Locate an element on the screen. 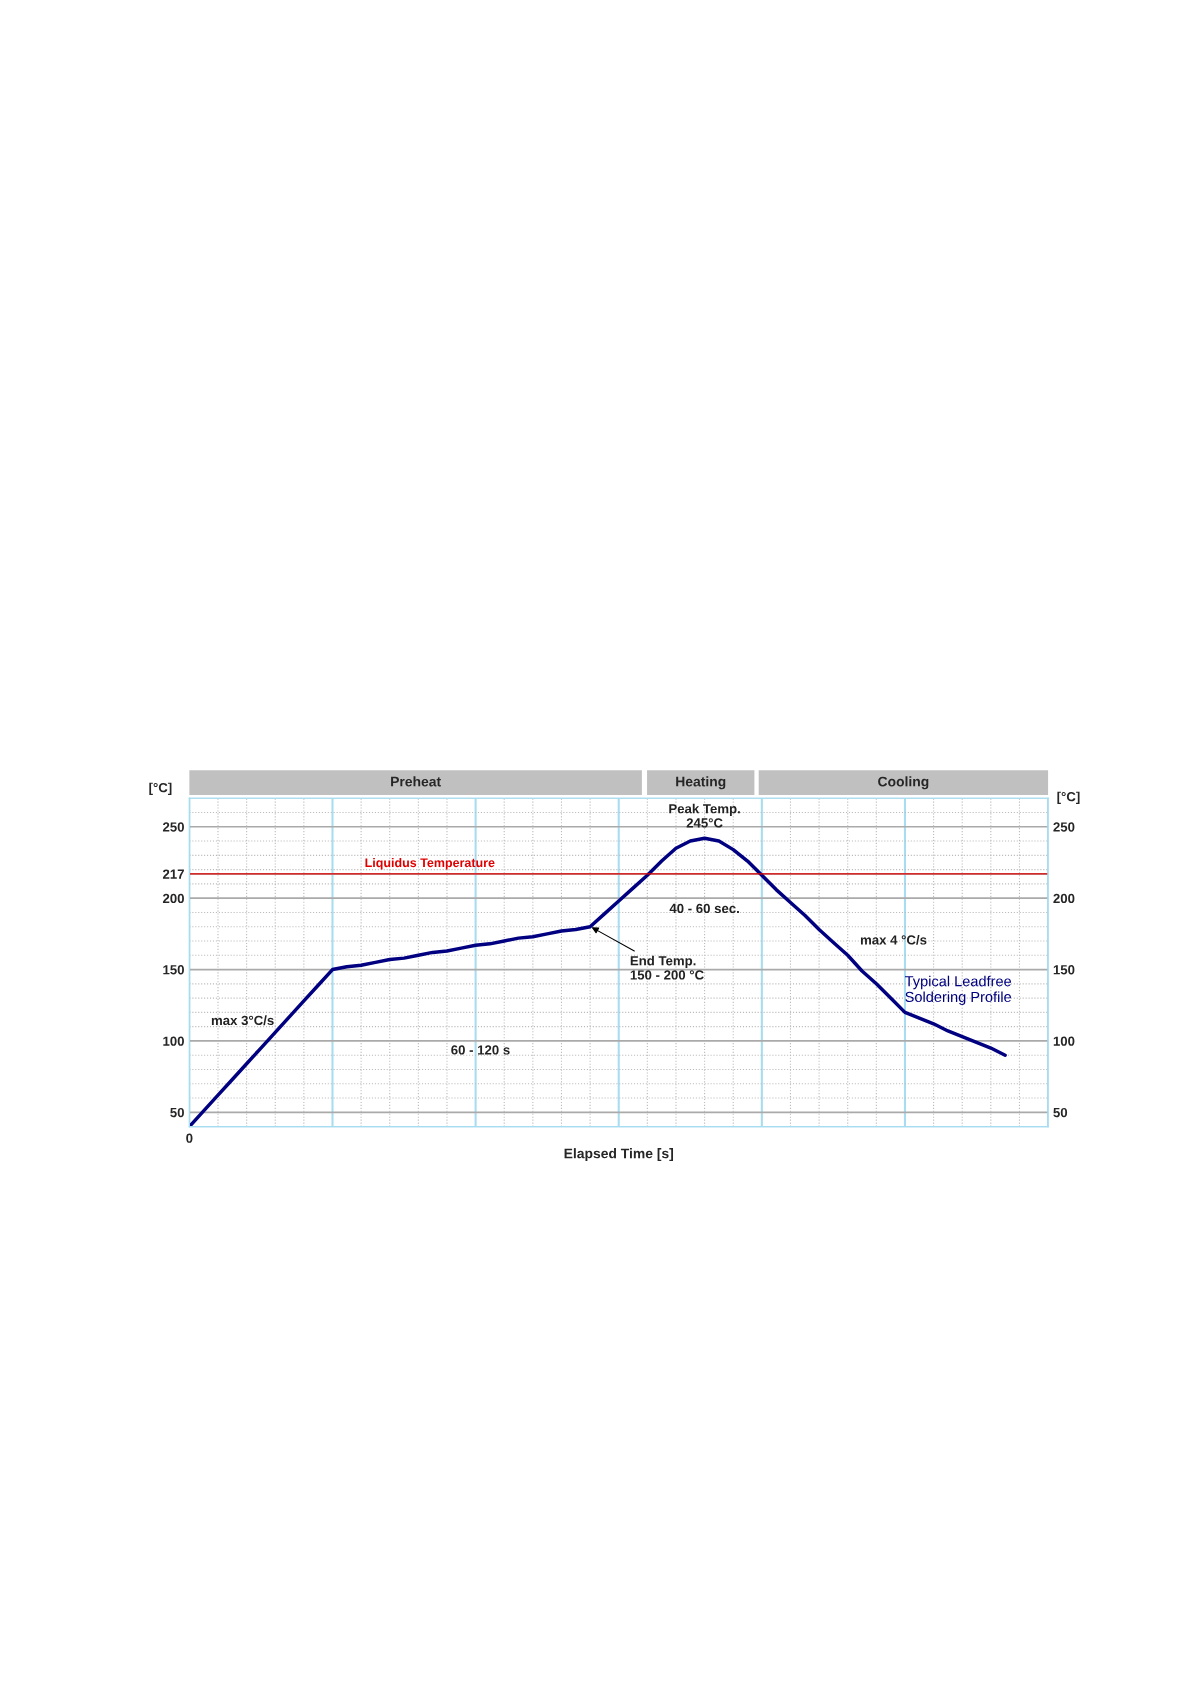 Image resolution: width=1191 pixels, height=1684 pixels. text: Heating is located at coordinates (701, 783).